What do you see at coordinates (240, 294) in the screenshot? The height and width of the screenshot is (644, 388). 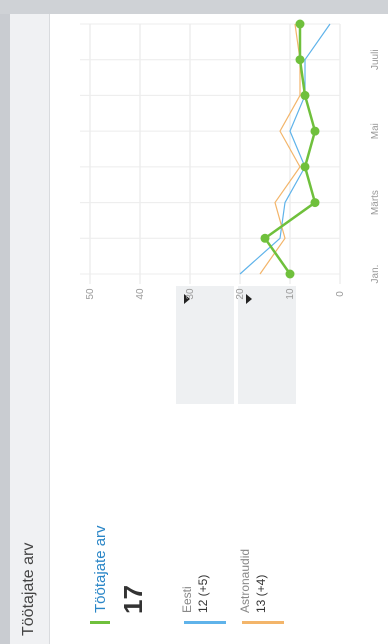 I see `y-tick-label: 20` at bounding box center [240, 294].